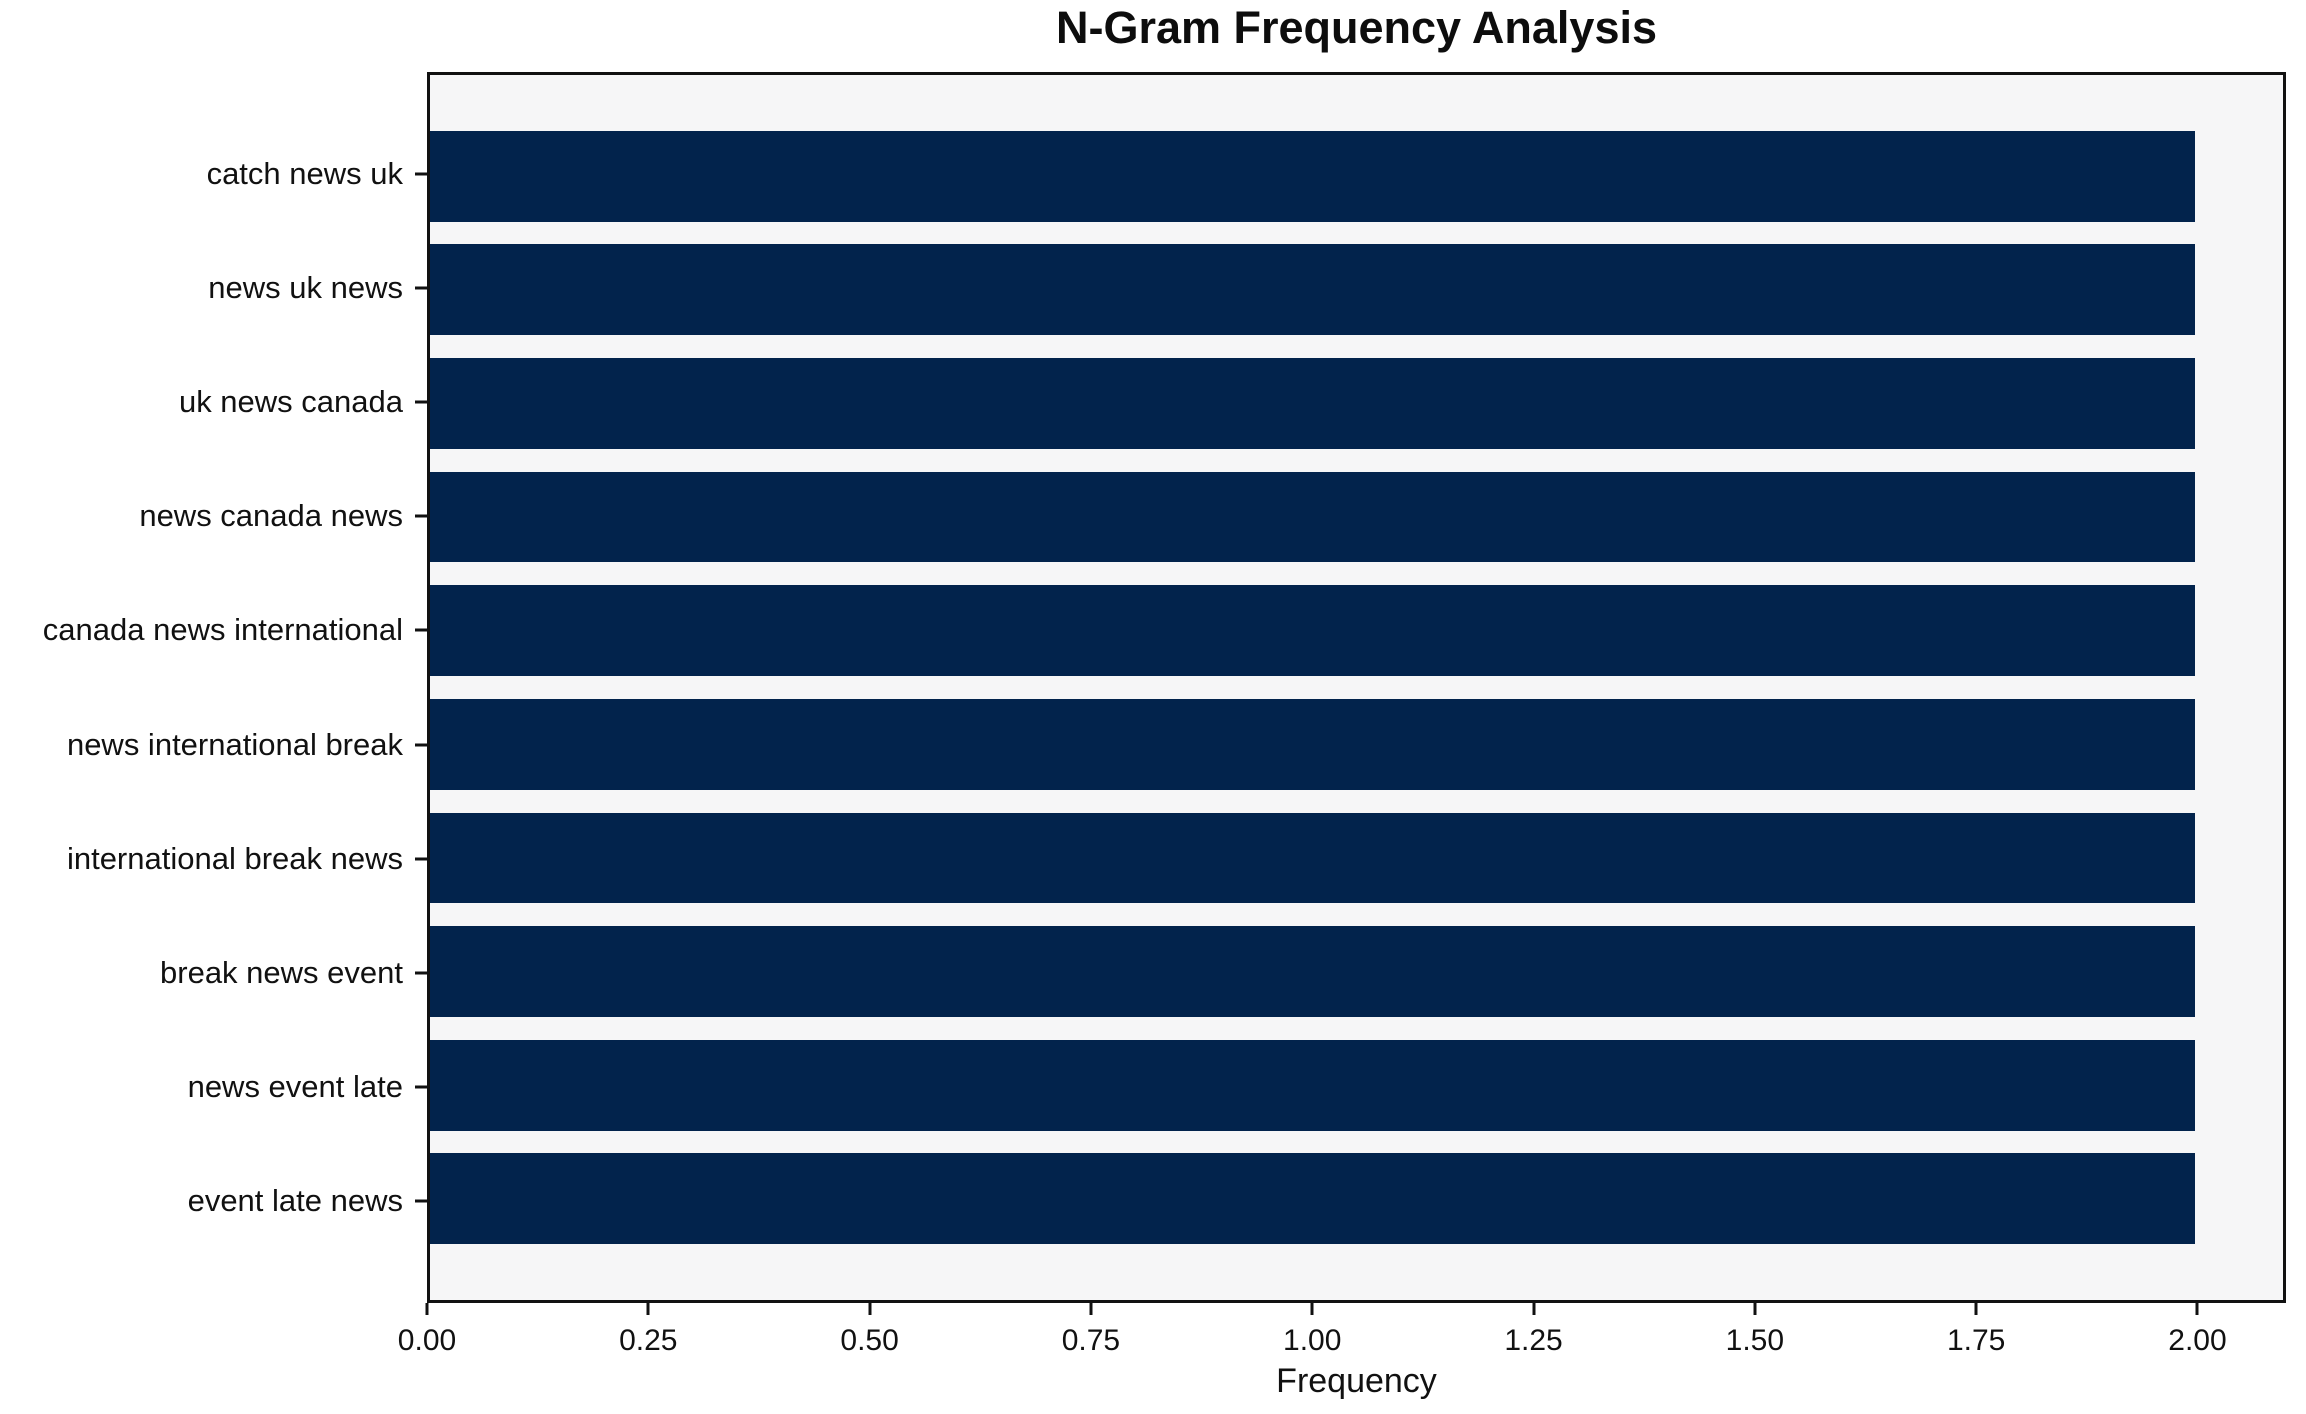  I want to click on y-tick-label: international break news, so click(234, 858).